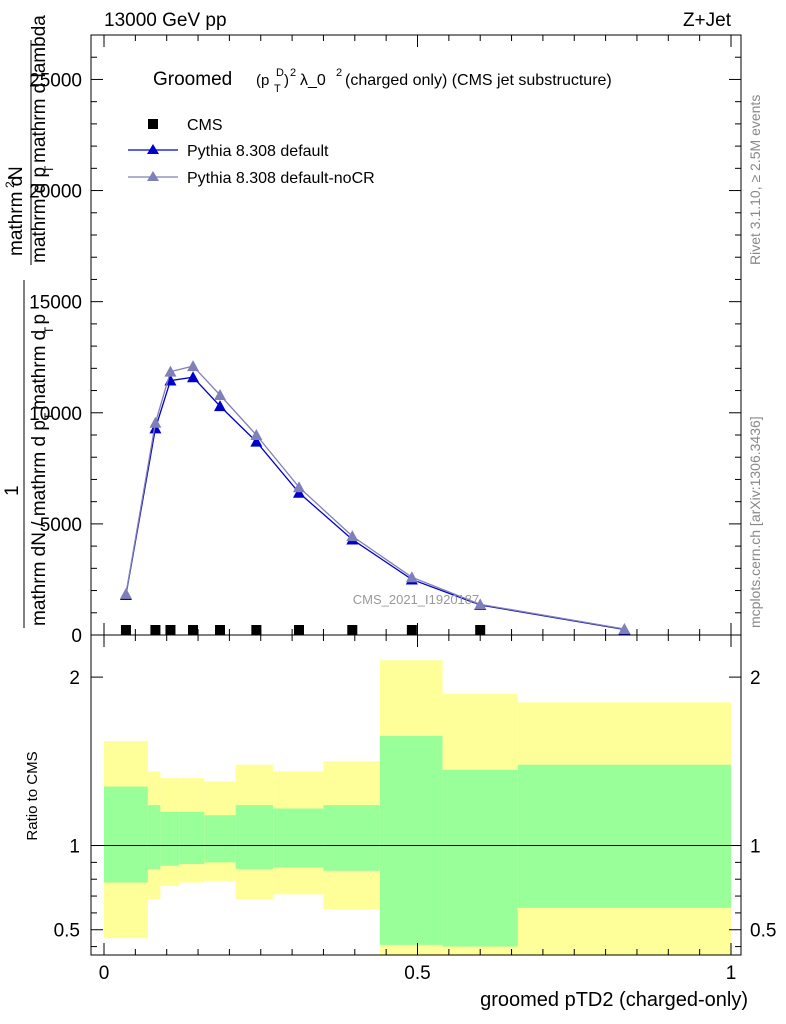 The image size is (786, 1024). Describe the element at coordinates (755, 678) in the screenshot. I see `ratio-y-tick-label-right: 2` at that location.